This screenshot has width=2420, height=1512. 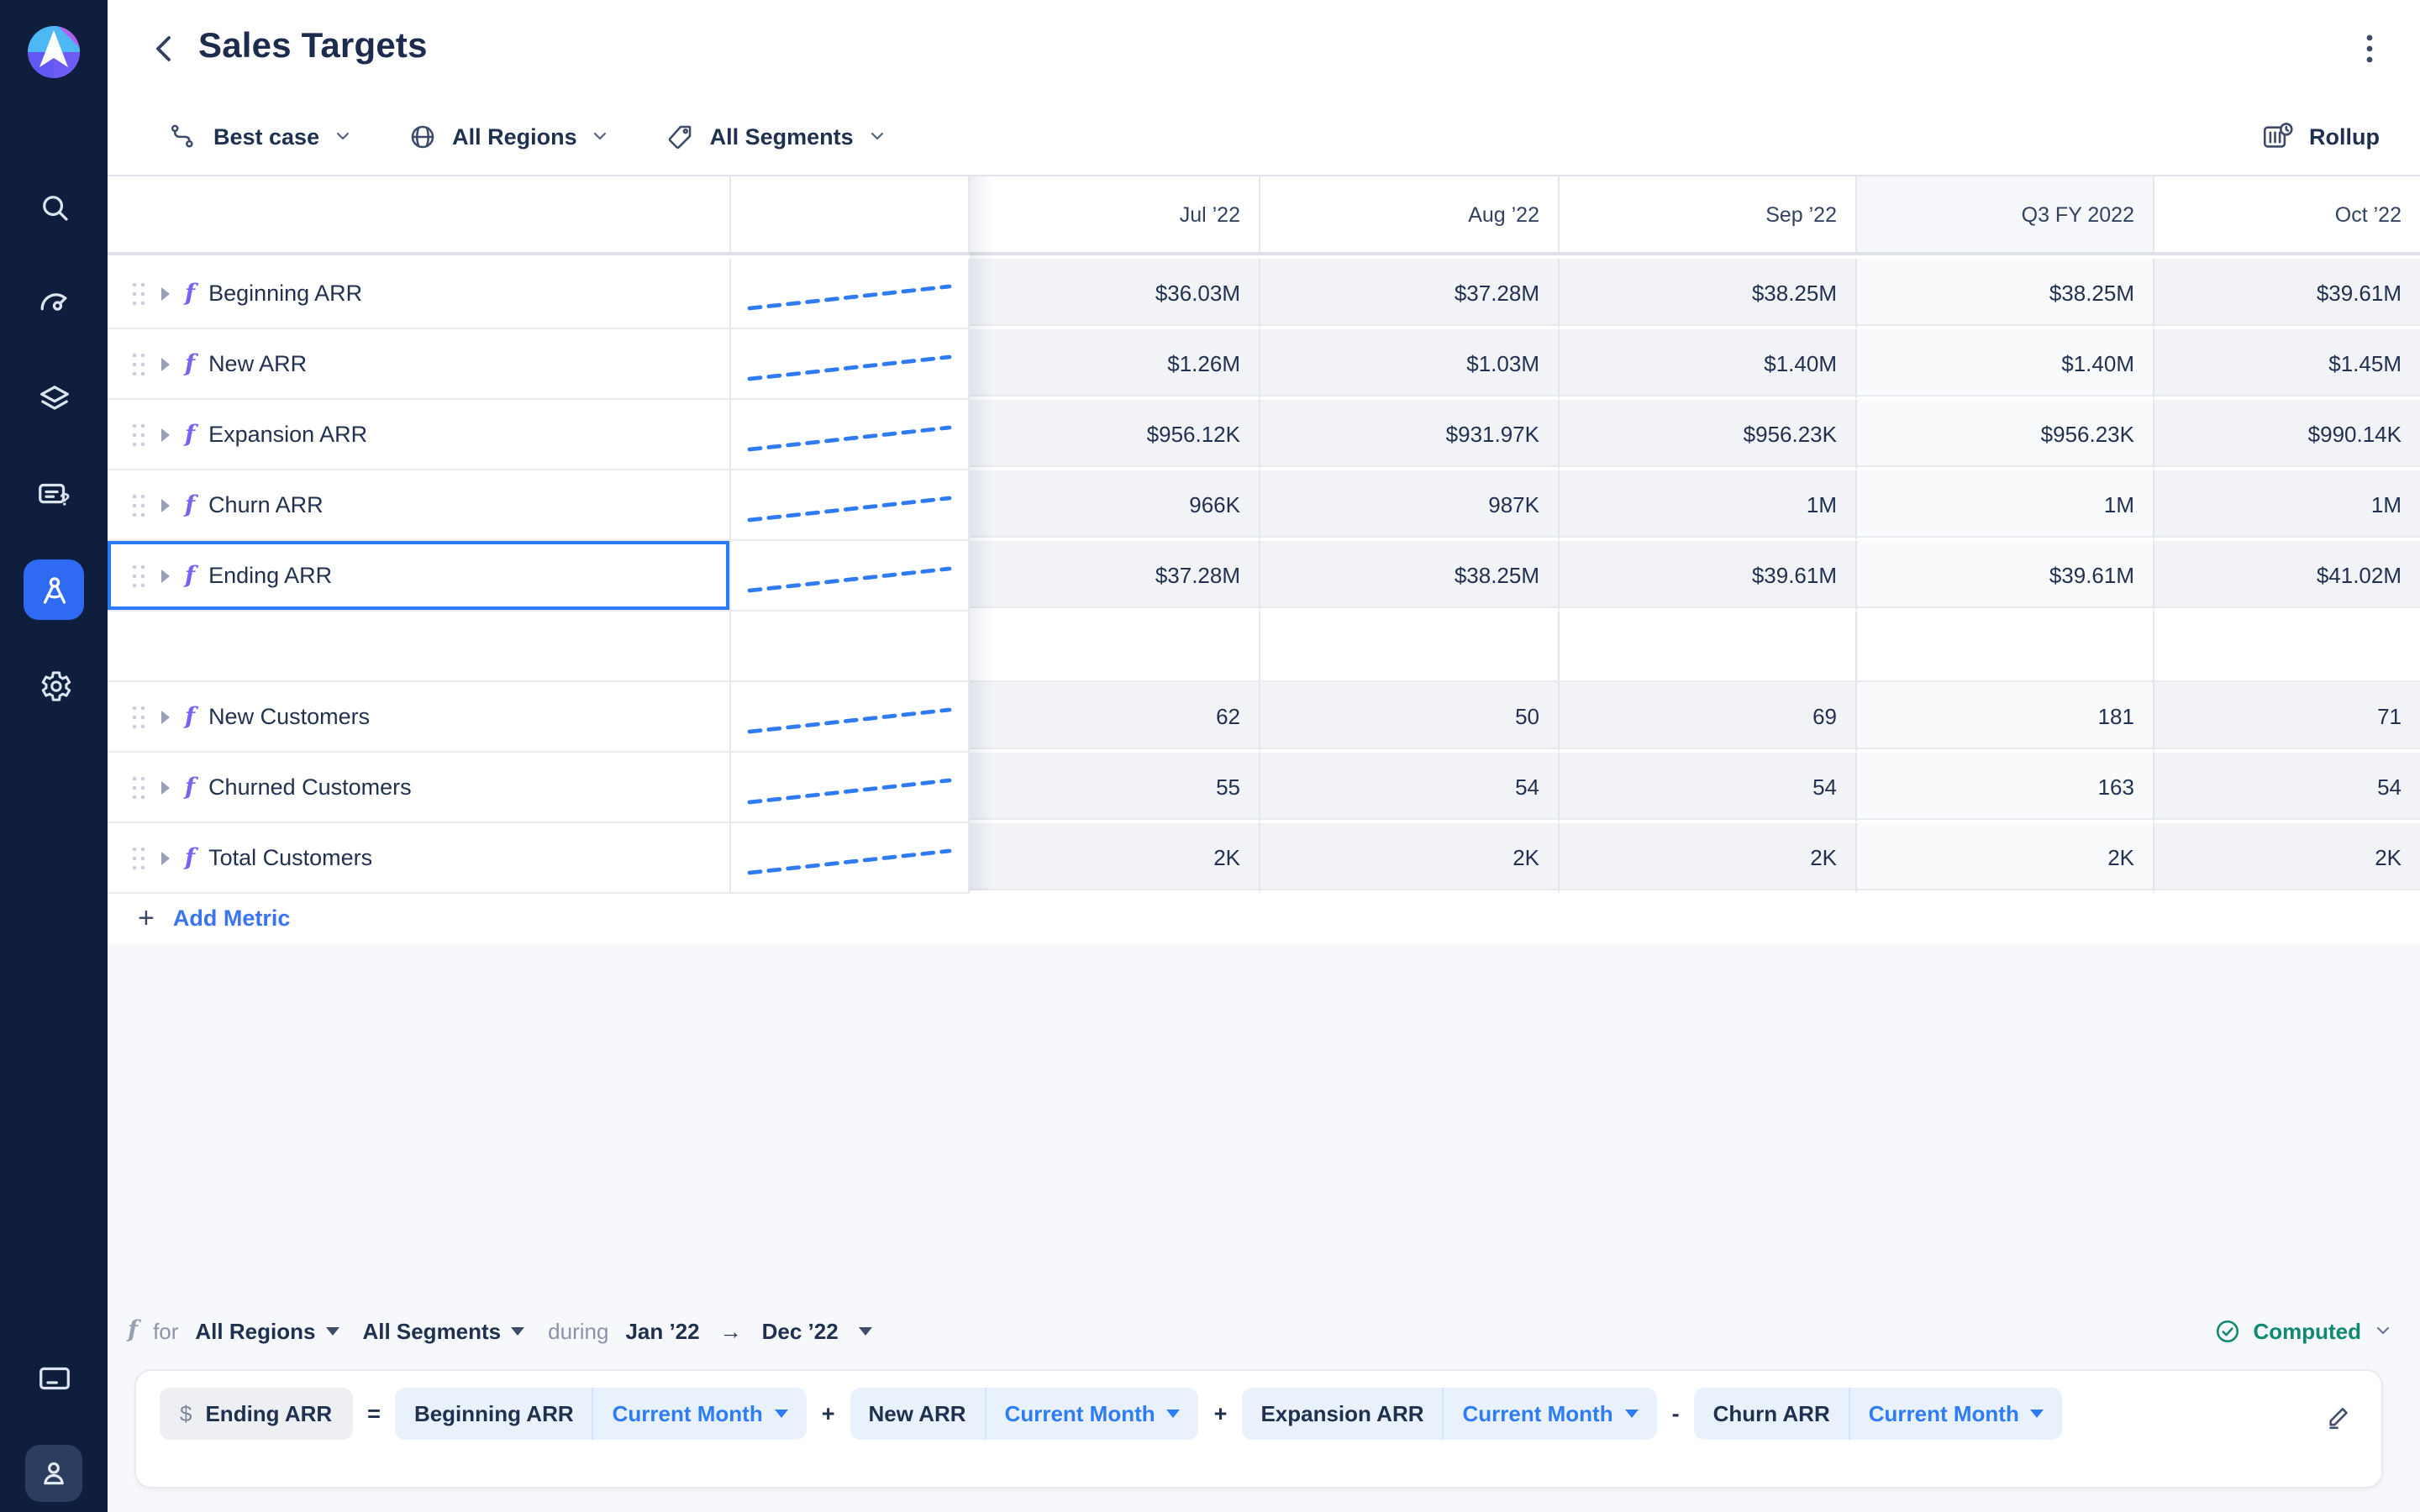 I want to click on edit-pencil-icon, so click(x=2339, y=1416).